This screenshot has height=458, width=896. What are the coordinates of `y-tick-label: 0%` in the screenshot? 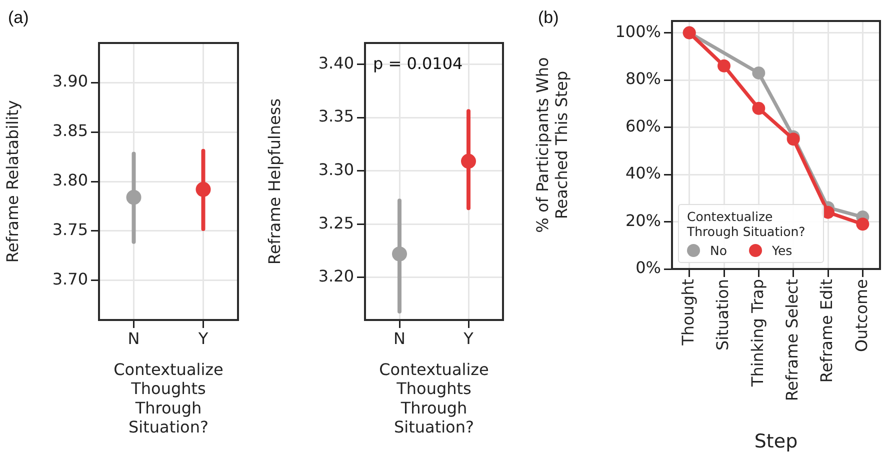 It's located at (648, 268).